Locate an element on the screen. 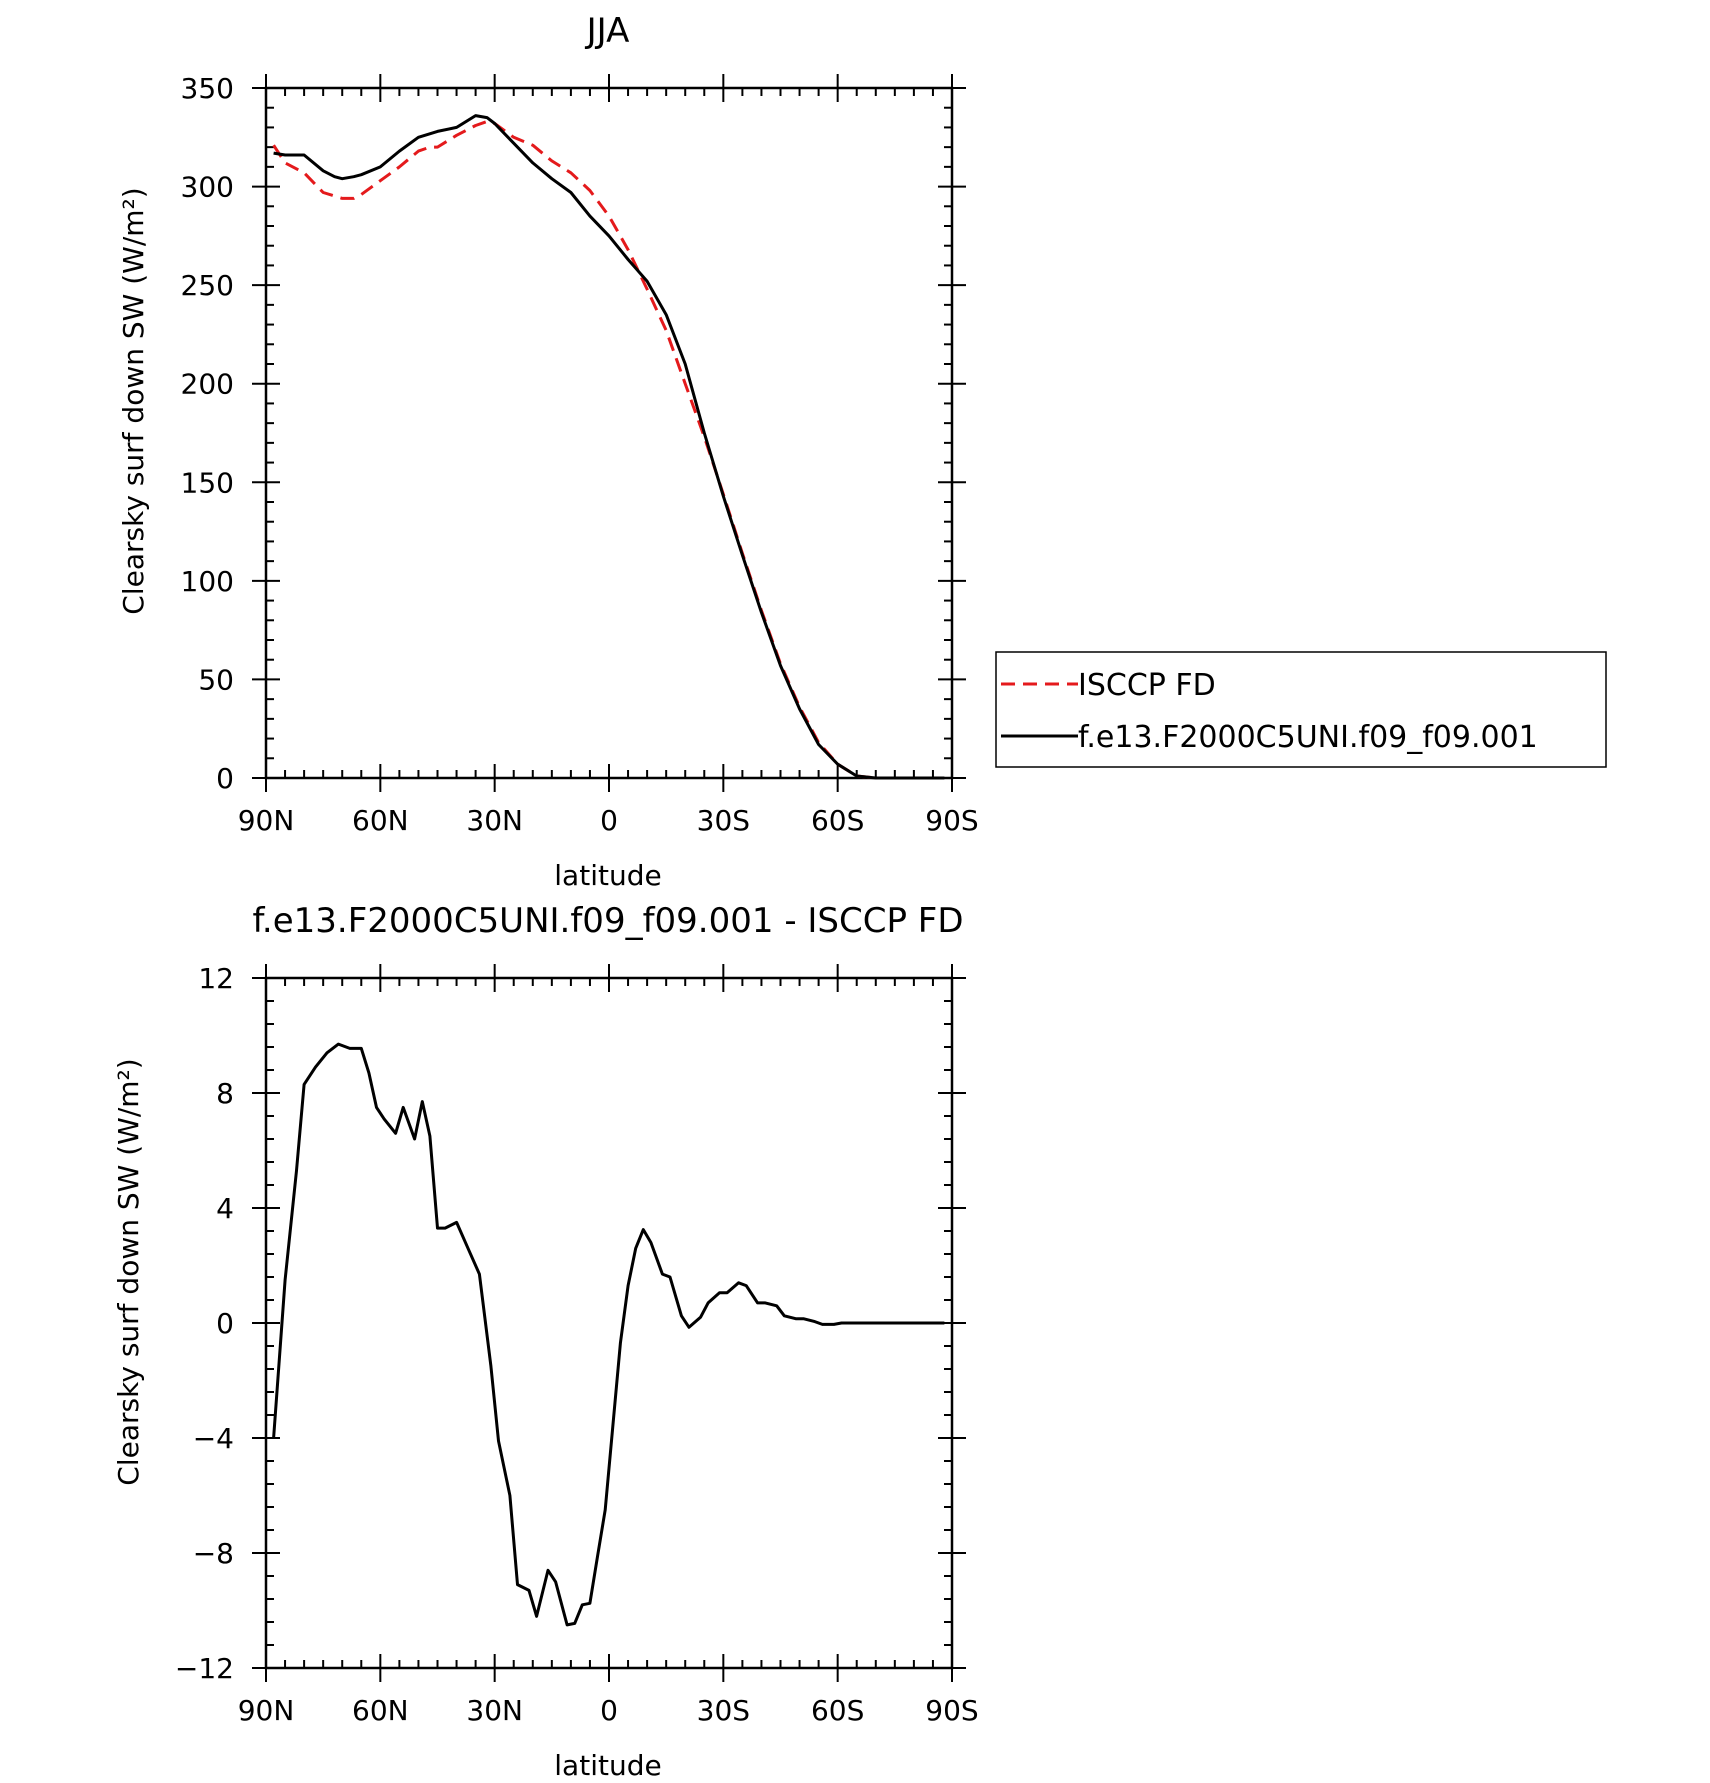 Image resolution: width=1710 pixels, height=1783 pixels. top-y-tick-label: 300 is located at coordinates (207, 187).